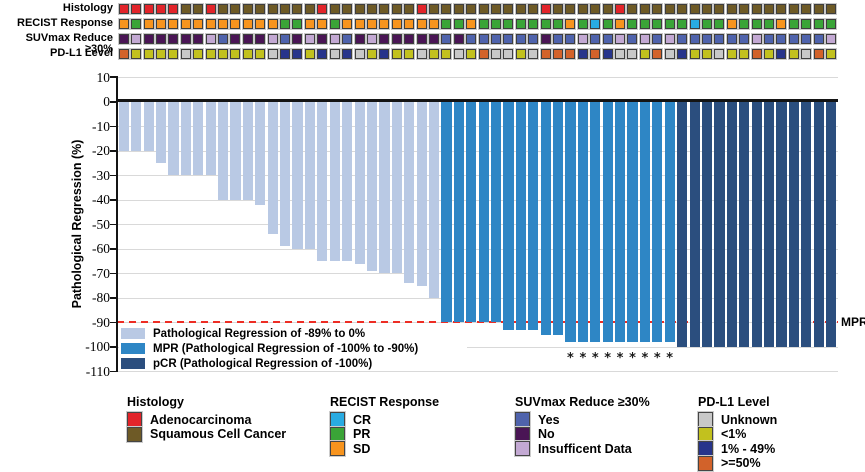  Describe the element at coordinates (259, 333) in the screenshot. I see `plot-legend-label: Pathological Regression of -89% to 0%` at that location.